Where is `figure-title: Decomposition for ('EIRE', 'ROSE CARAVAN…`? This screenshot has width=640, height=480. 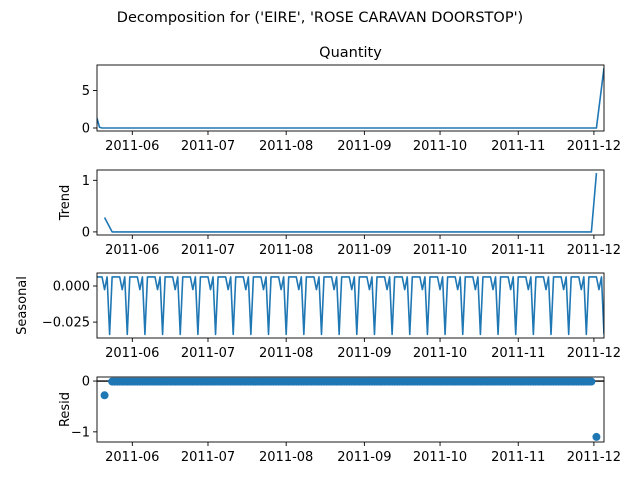 figure-title: Decomposition for ('EIRE', 'ROSE CARAVAN… is located at coordinates (320, 18).